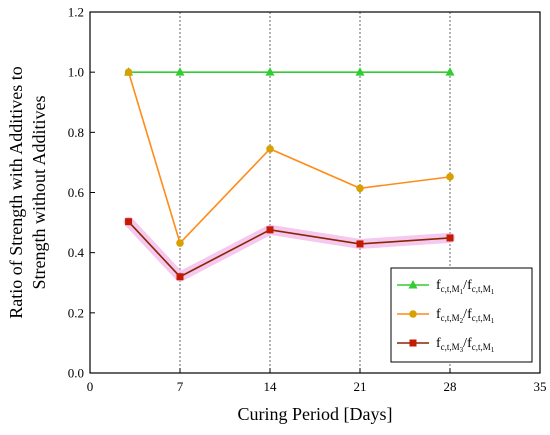 The image size is (550, 435). Describe the element at coordinates (39, 192) in the screenshot. I see `y-axis-label-line: Strength without Additives` at that location.